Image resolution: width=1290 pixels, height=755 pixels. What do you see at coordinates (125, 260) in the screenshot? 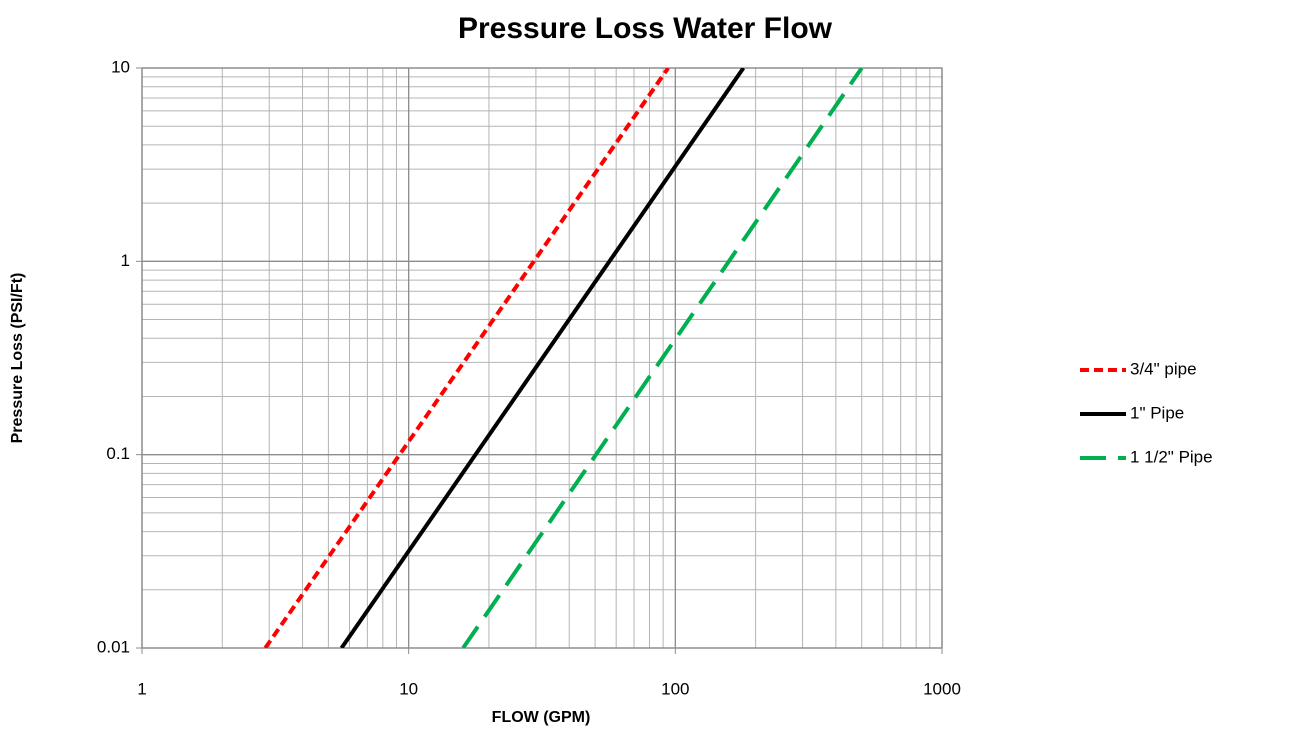
I see `y-tick-label: 1` at bounding box center [125, 260].